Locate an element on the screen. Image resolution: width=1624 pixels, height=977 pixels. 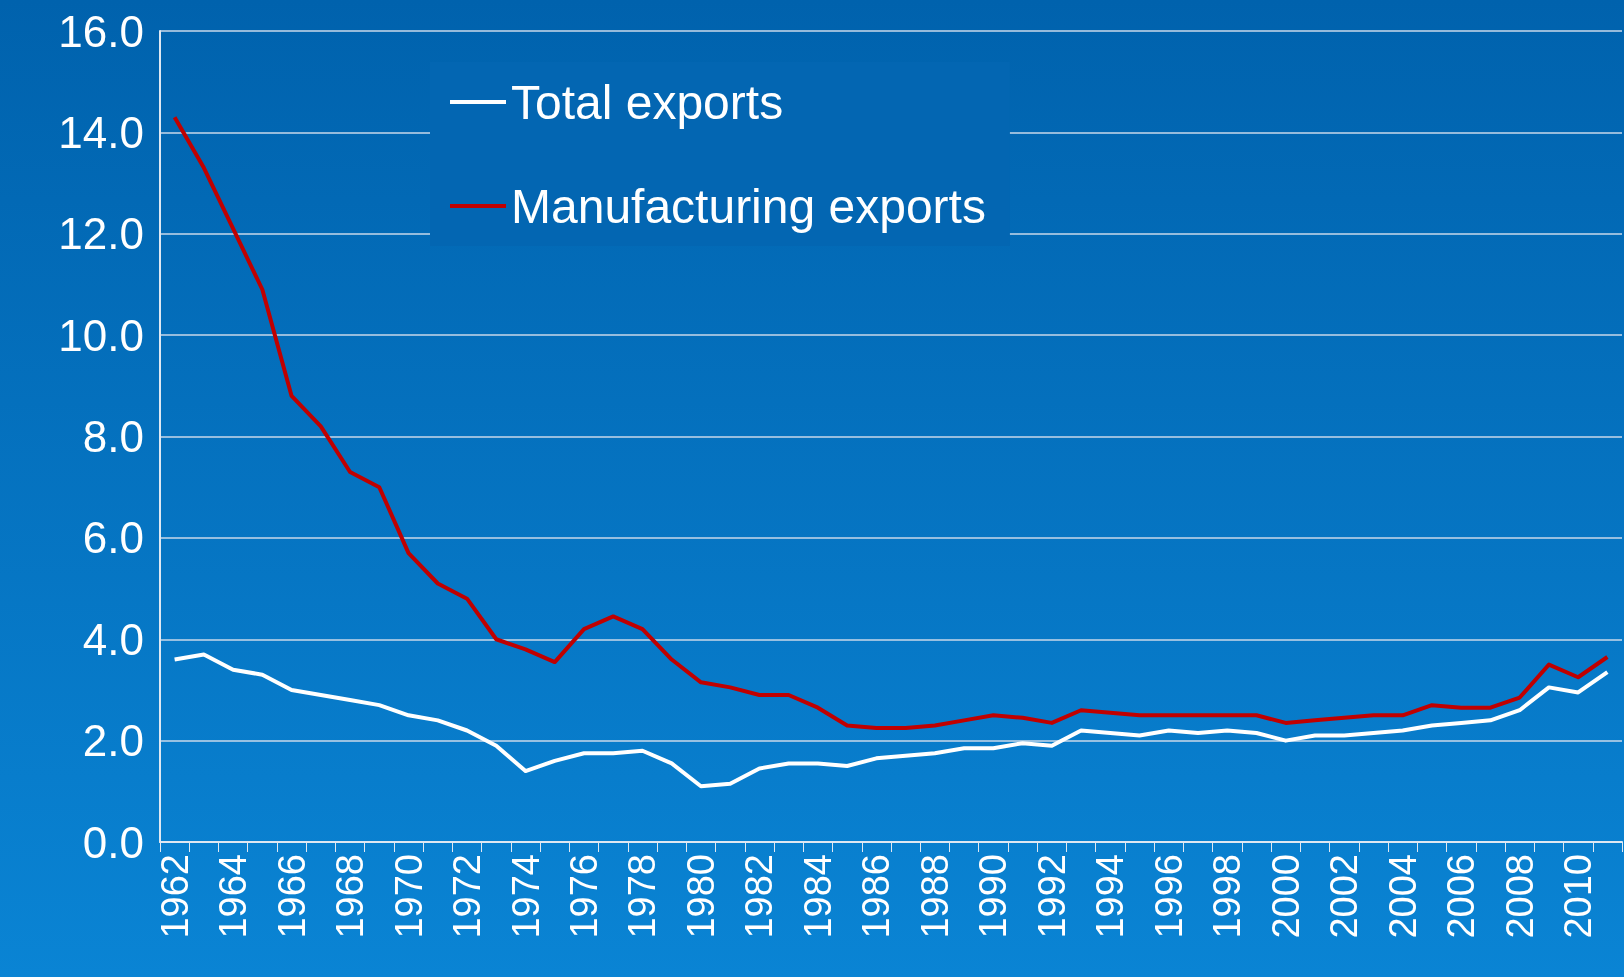
x-tick-label: 2010 is located at coordinates (1578, 896).